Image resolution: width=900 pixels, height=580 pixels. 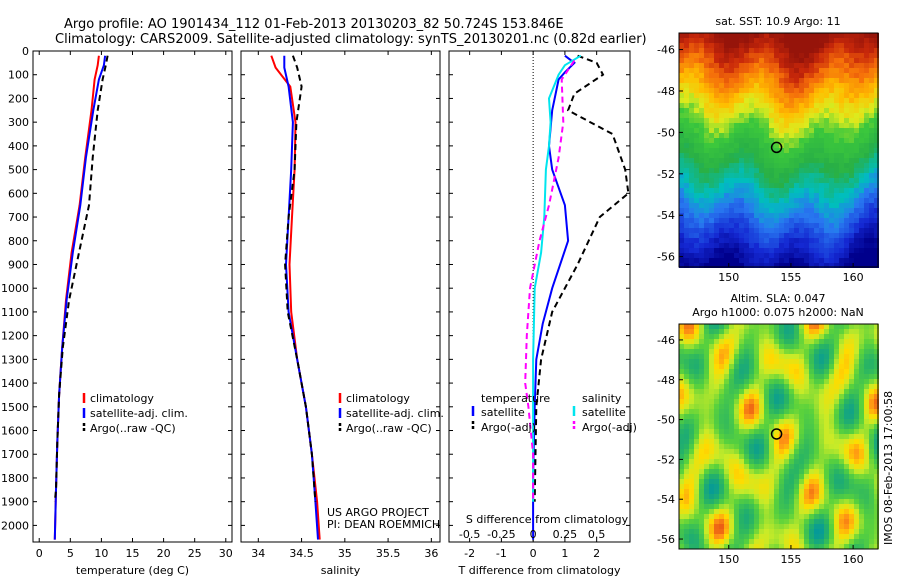 I want to click on series-line-salinity-argo-adj-, so click(x=550, y=280).